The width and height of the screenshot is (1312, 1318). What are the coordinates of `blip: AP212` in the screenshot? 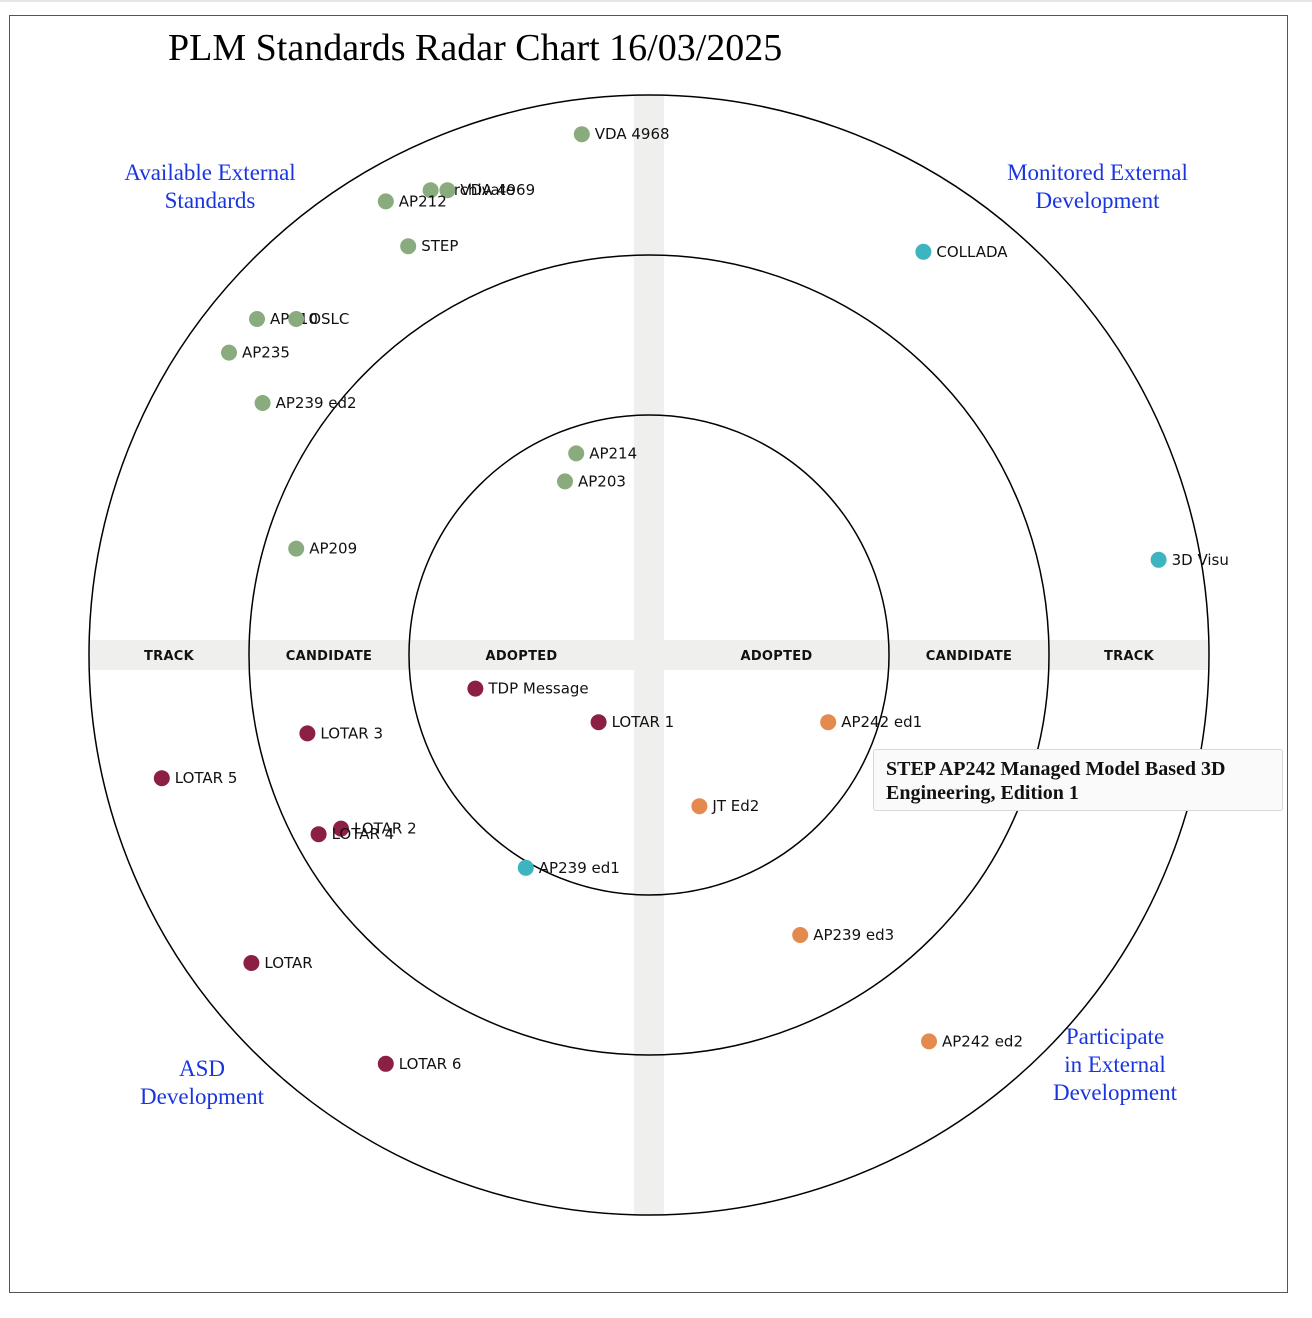 It's located at (412, 201).